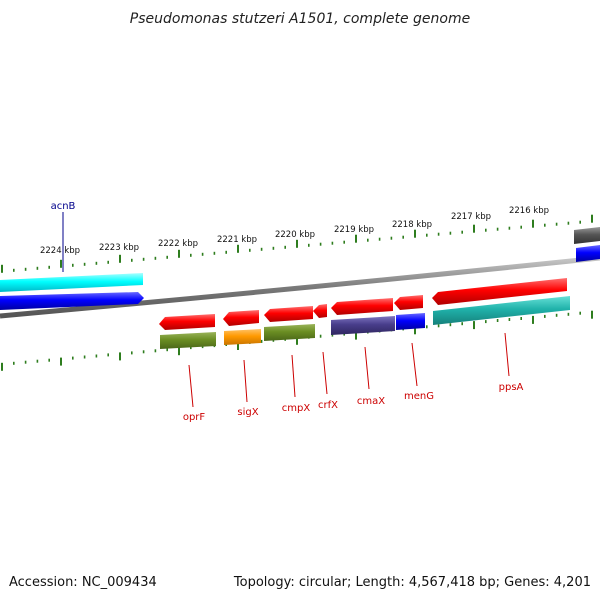 The height and width of the screenshot is (600, 600). Describe the element at coordinates (245, 381) in the screenshot. I see `leader-line-sigX` at that location.